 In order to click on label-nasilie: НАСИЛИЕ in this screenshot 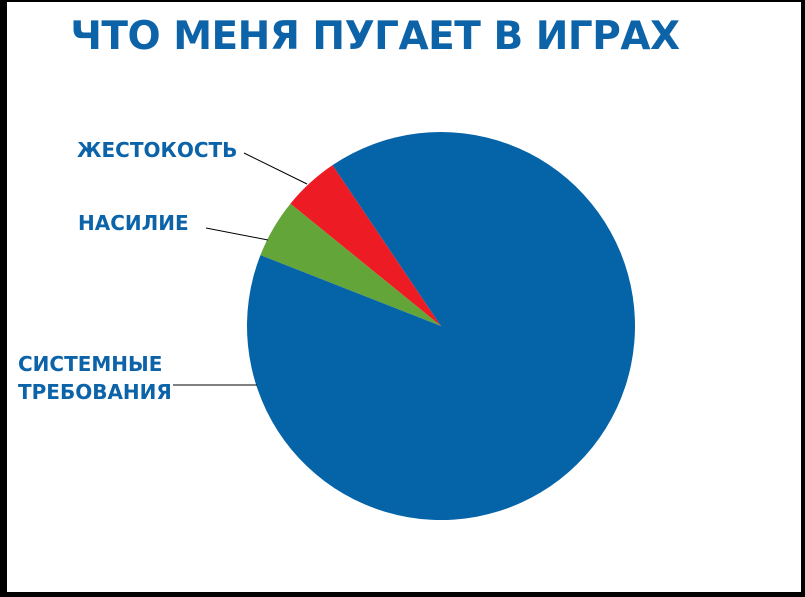, I will do `click(133, 223)`.